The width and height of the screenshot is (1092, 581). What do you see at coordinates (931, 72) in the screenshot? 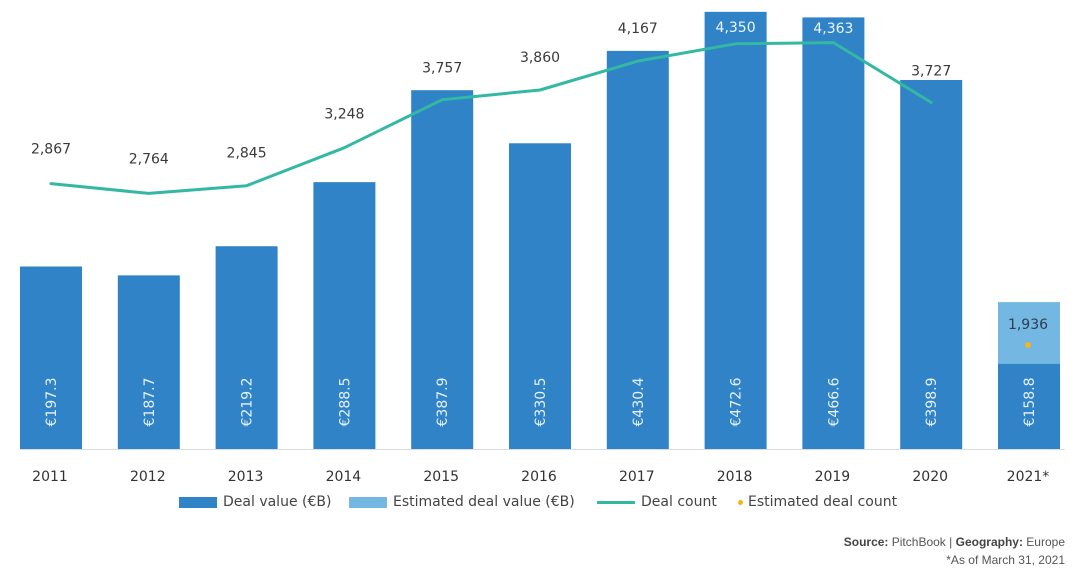
I see `deal-count-label: 3,727` at bounding box center [931, 72].